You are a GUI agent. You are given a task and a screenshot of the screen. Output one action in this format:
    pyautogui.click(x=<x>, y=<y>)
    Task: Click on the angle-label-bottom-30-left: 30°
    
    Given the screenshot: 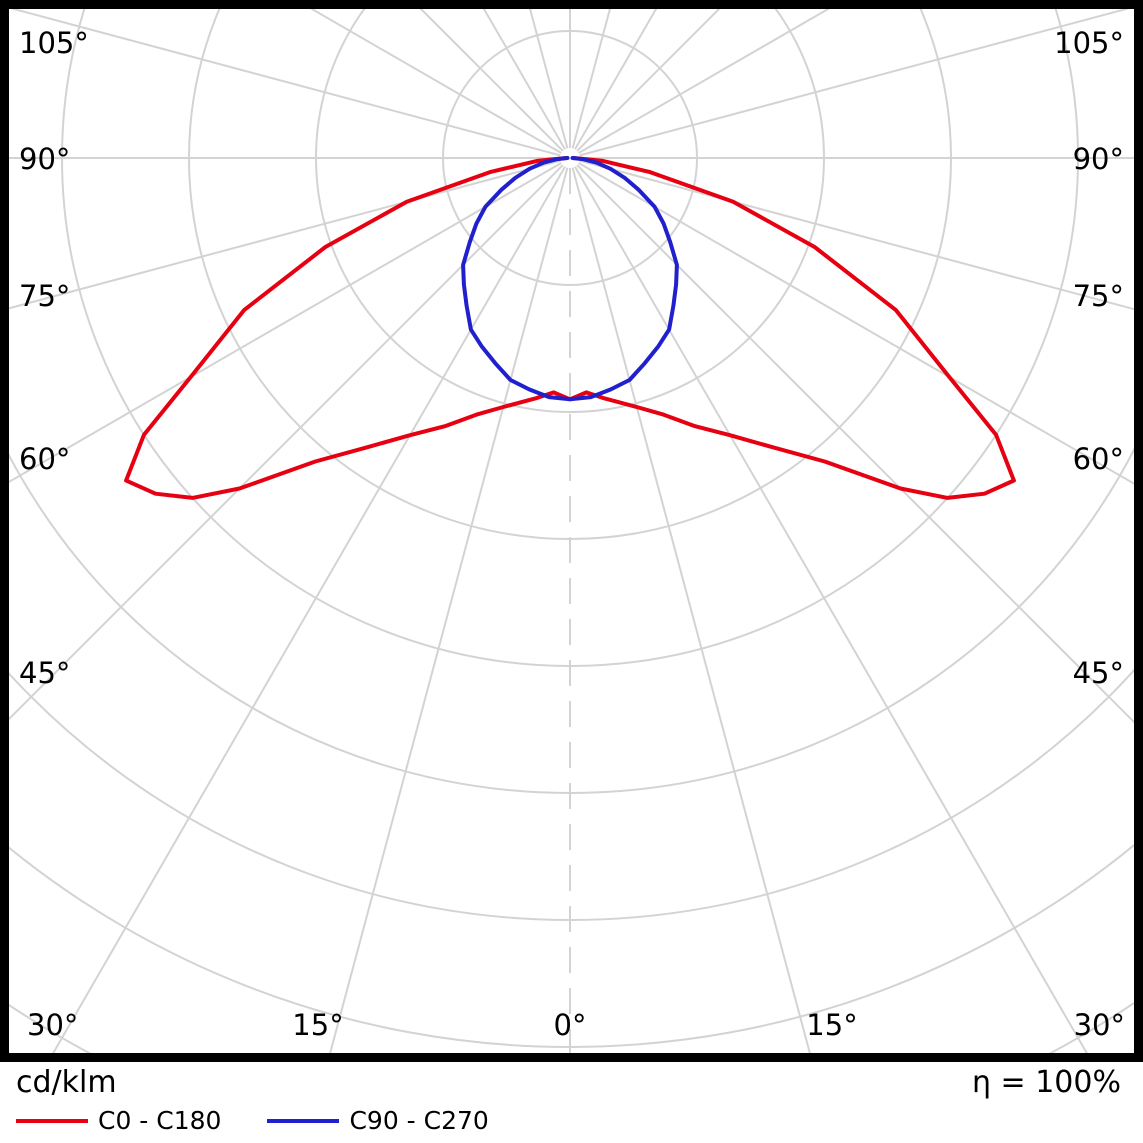 What is the action you would take?
    pyautogui.click(x=52, y=1025)
    